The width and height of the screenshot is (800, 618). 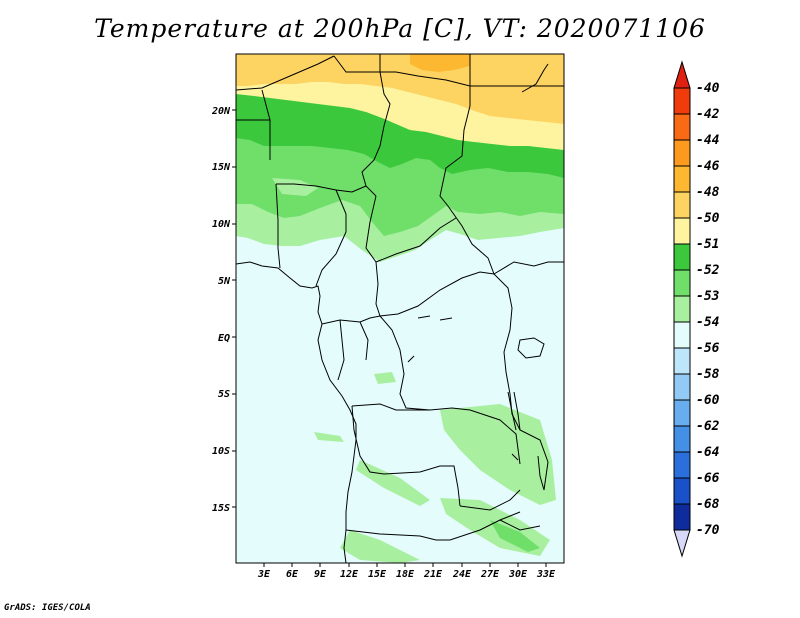 I want to click on legend-label: -51, so click(x=707, y=244).